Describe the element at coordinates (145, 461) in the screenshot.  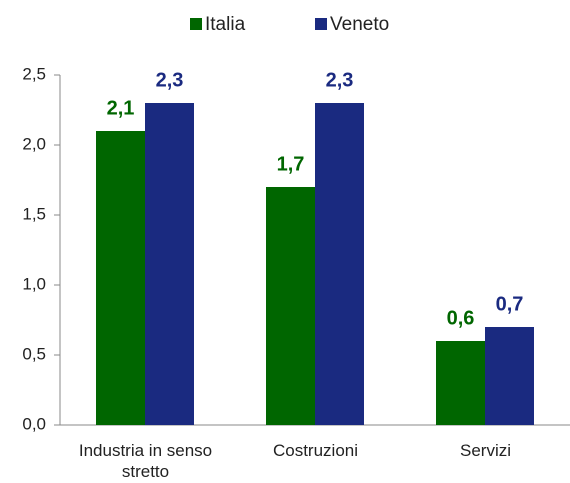
I see `x-tick-label: Industria in senso stretto` at that location.